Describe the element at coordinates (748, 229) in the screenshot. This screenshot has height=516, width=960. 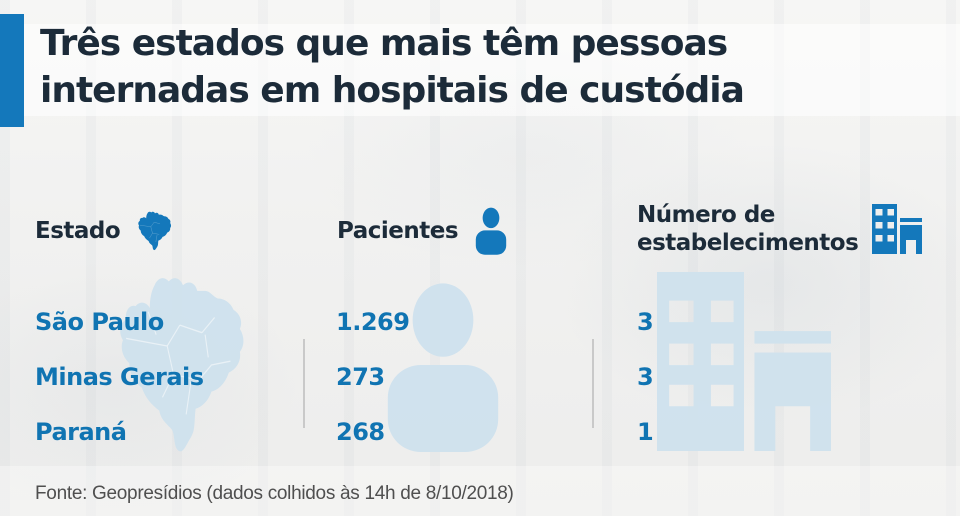
I see `estabelecimentos-column-label: Número de estabelecimentos` at that location.